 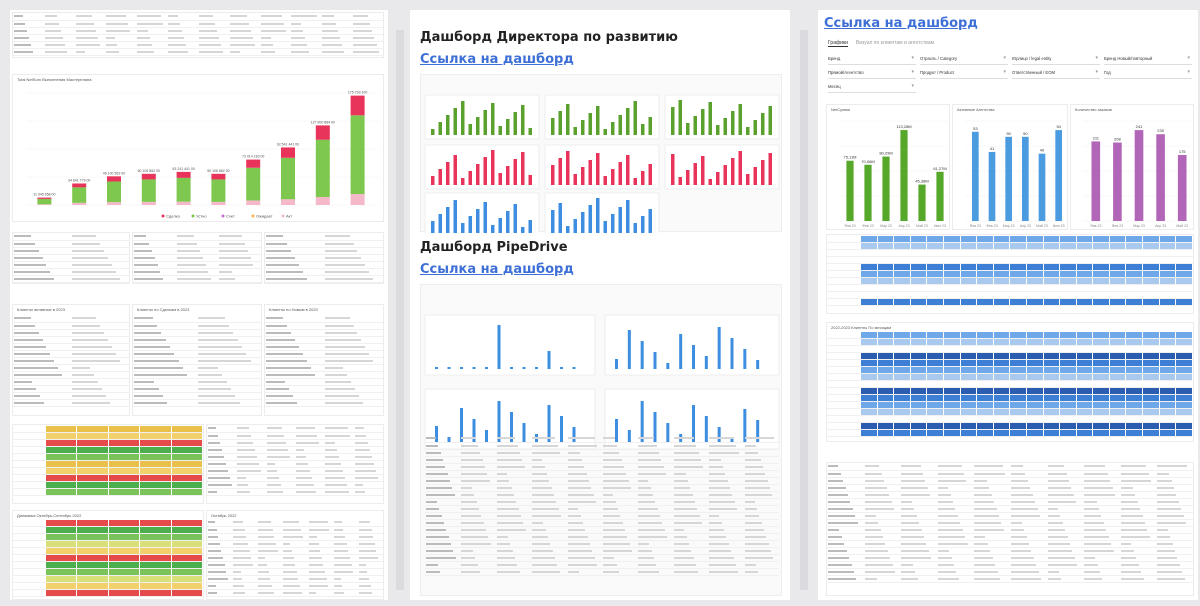 I want to click on bar-value-label: 50, so click(x=1025, y=133).